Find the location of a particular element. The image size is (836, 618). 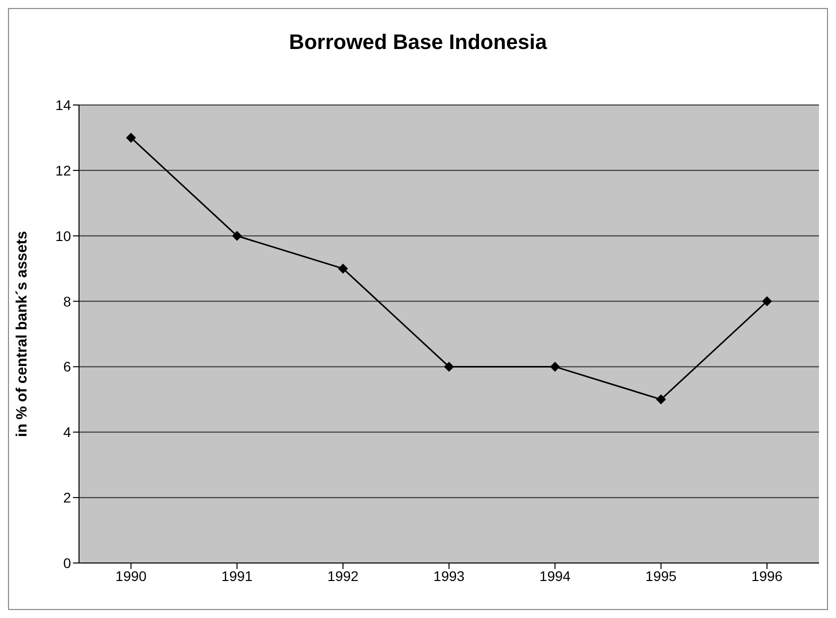

y-tick-label: 6 is located at coordinates (67, 366).